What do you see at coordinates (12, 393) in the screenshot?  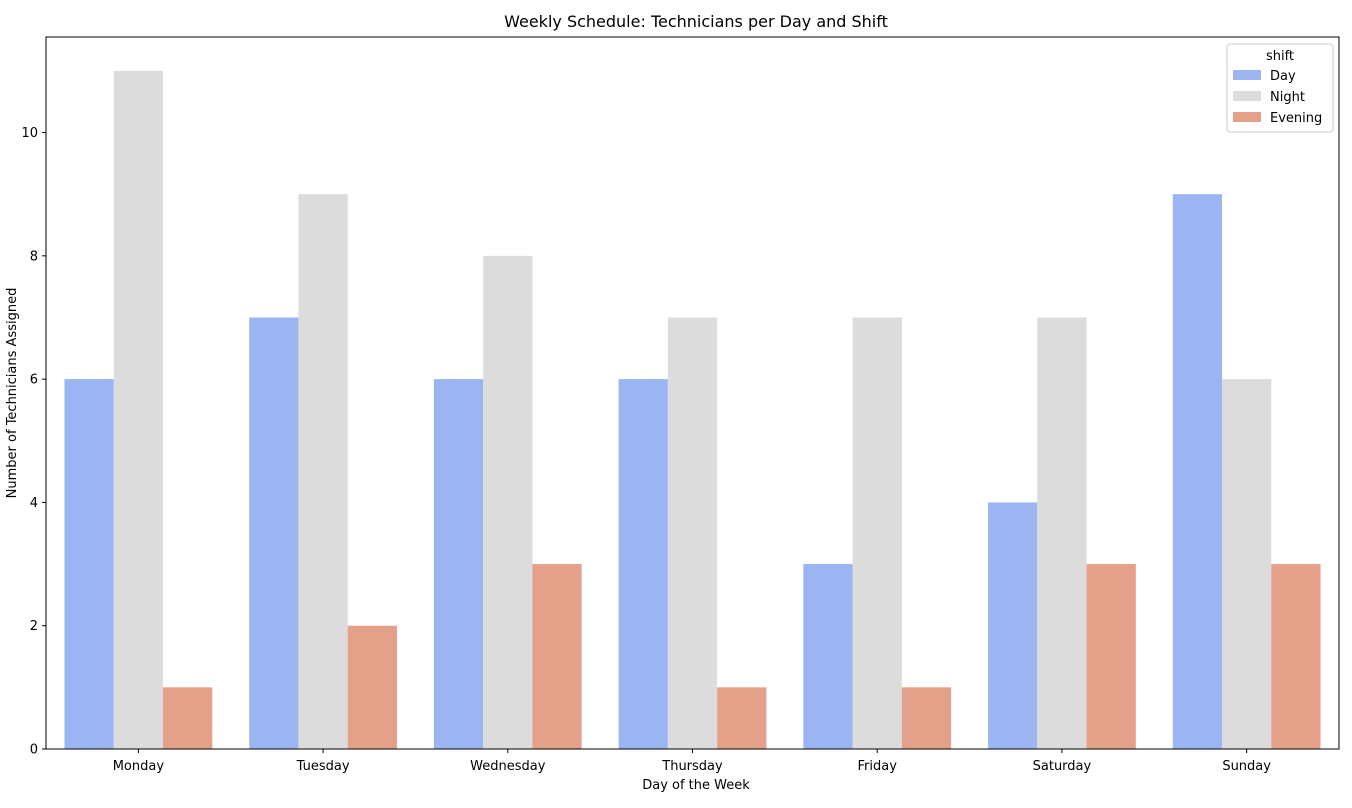 I see `y-axis-label: Number of Technicians Assigned` at bounding box center [12, 393].